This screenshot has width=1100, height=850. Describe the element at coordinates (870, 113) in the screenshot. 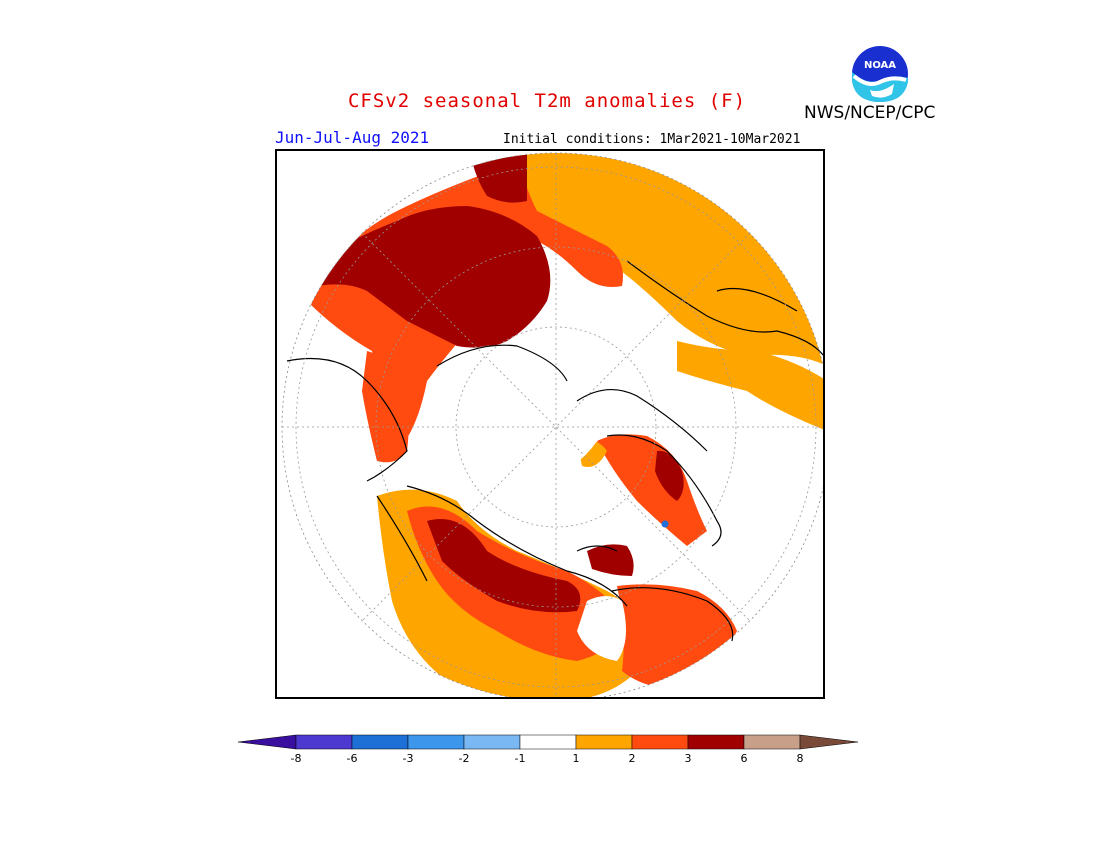

I see `agency-label: NWS/NCEP/CPC` at that location.